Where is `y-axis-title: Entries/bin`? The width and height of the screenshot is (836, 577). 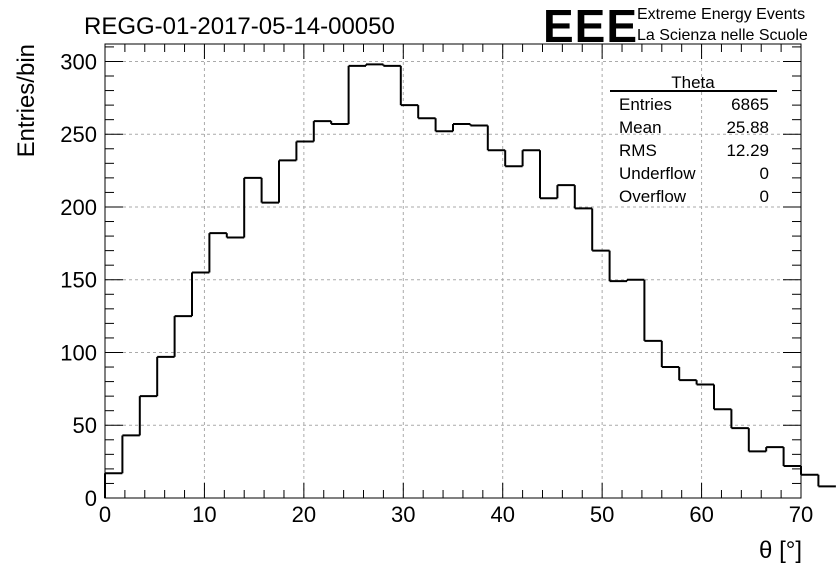
y-axis-title: Entries/bin is located at coordinates (26, 100).